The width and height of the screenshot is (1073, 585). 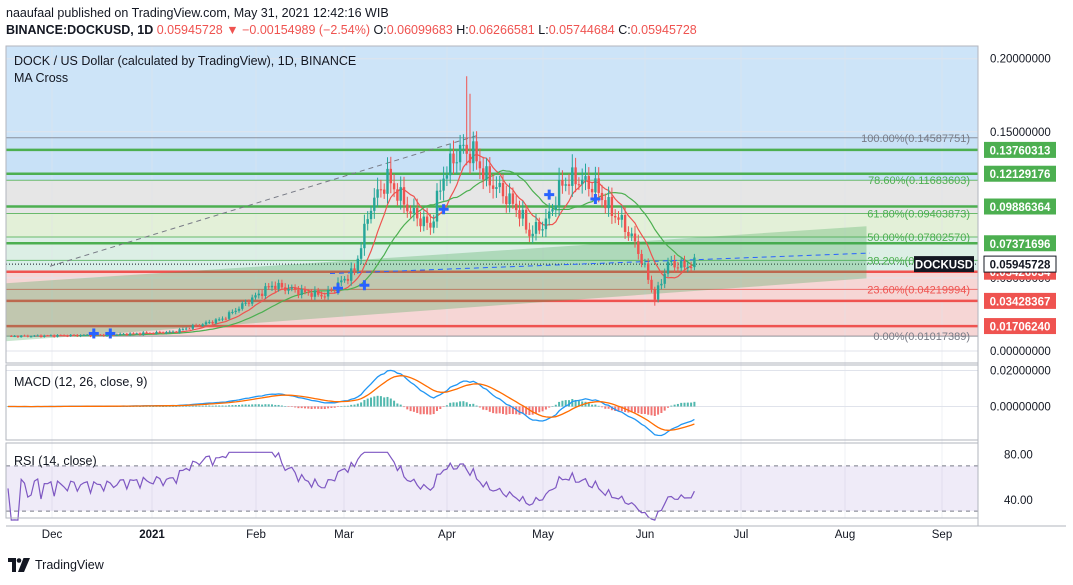 I want to click on open-label: O:, so click(x=380, y=30).